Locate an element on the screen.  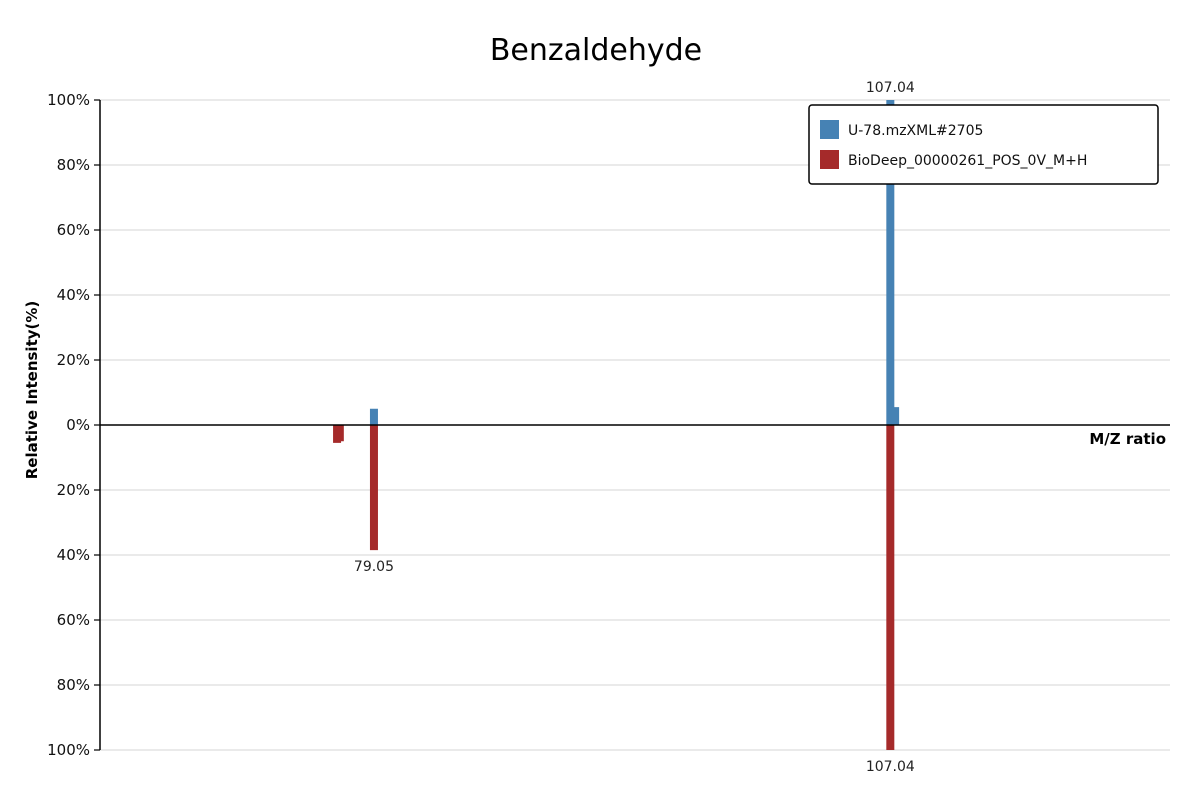
peak-label: 79.05 is located at coordinates (374, 567).